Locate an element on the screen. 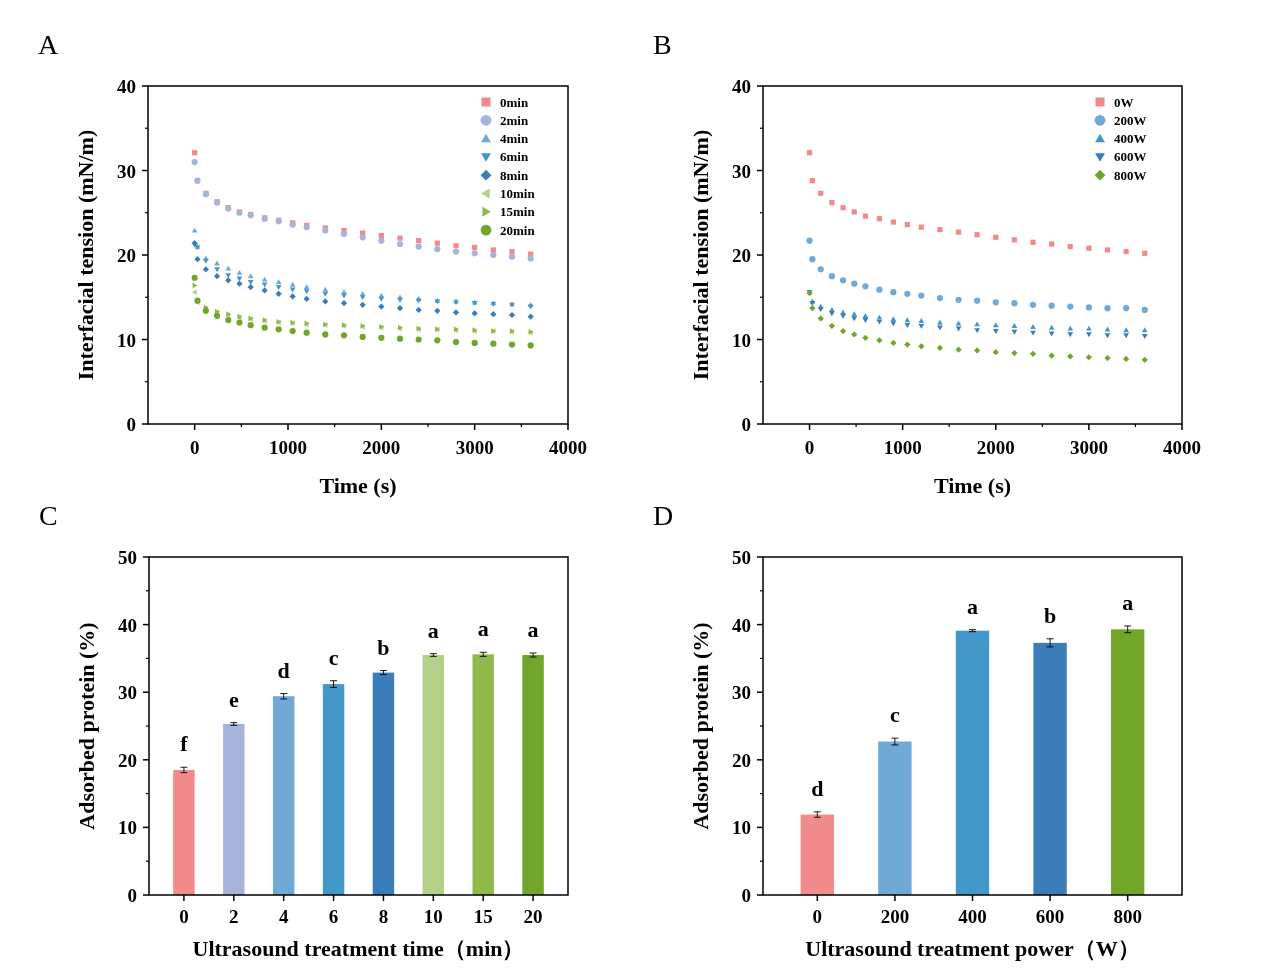 The width and height of the screenshot is (1268, 973). legend-label: 15min is located at coordinates (518, 212).